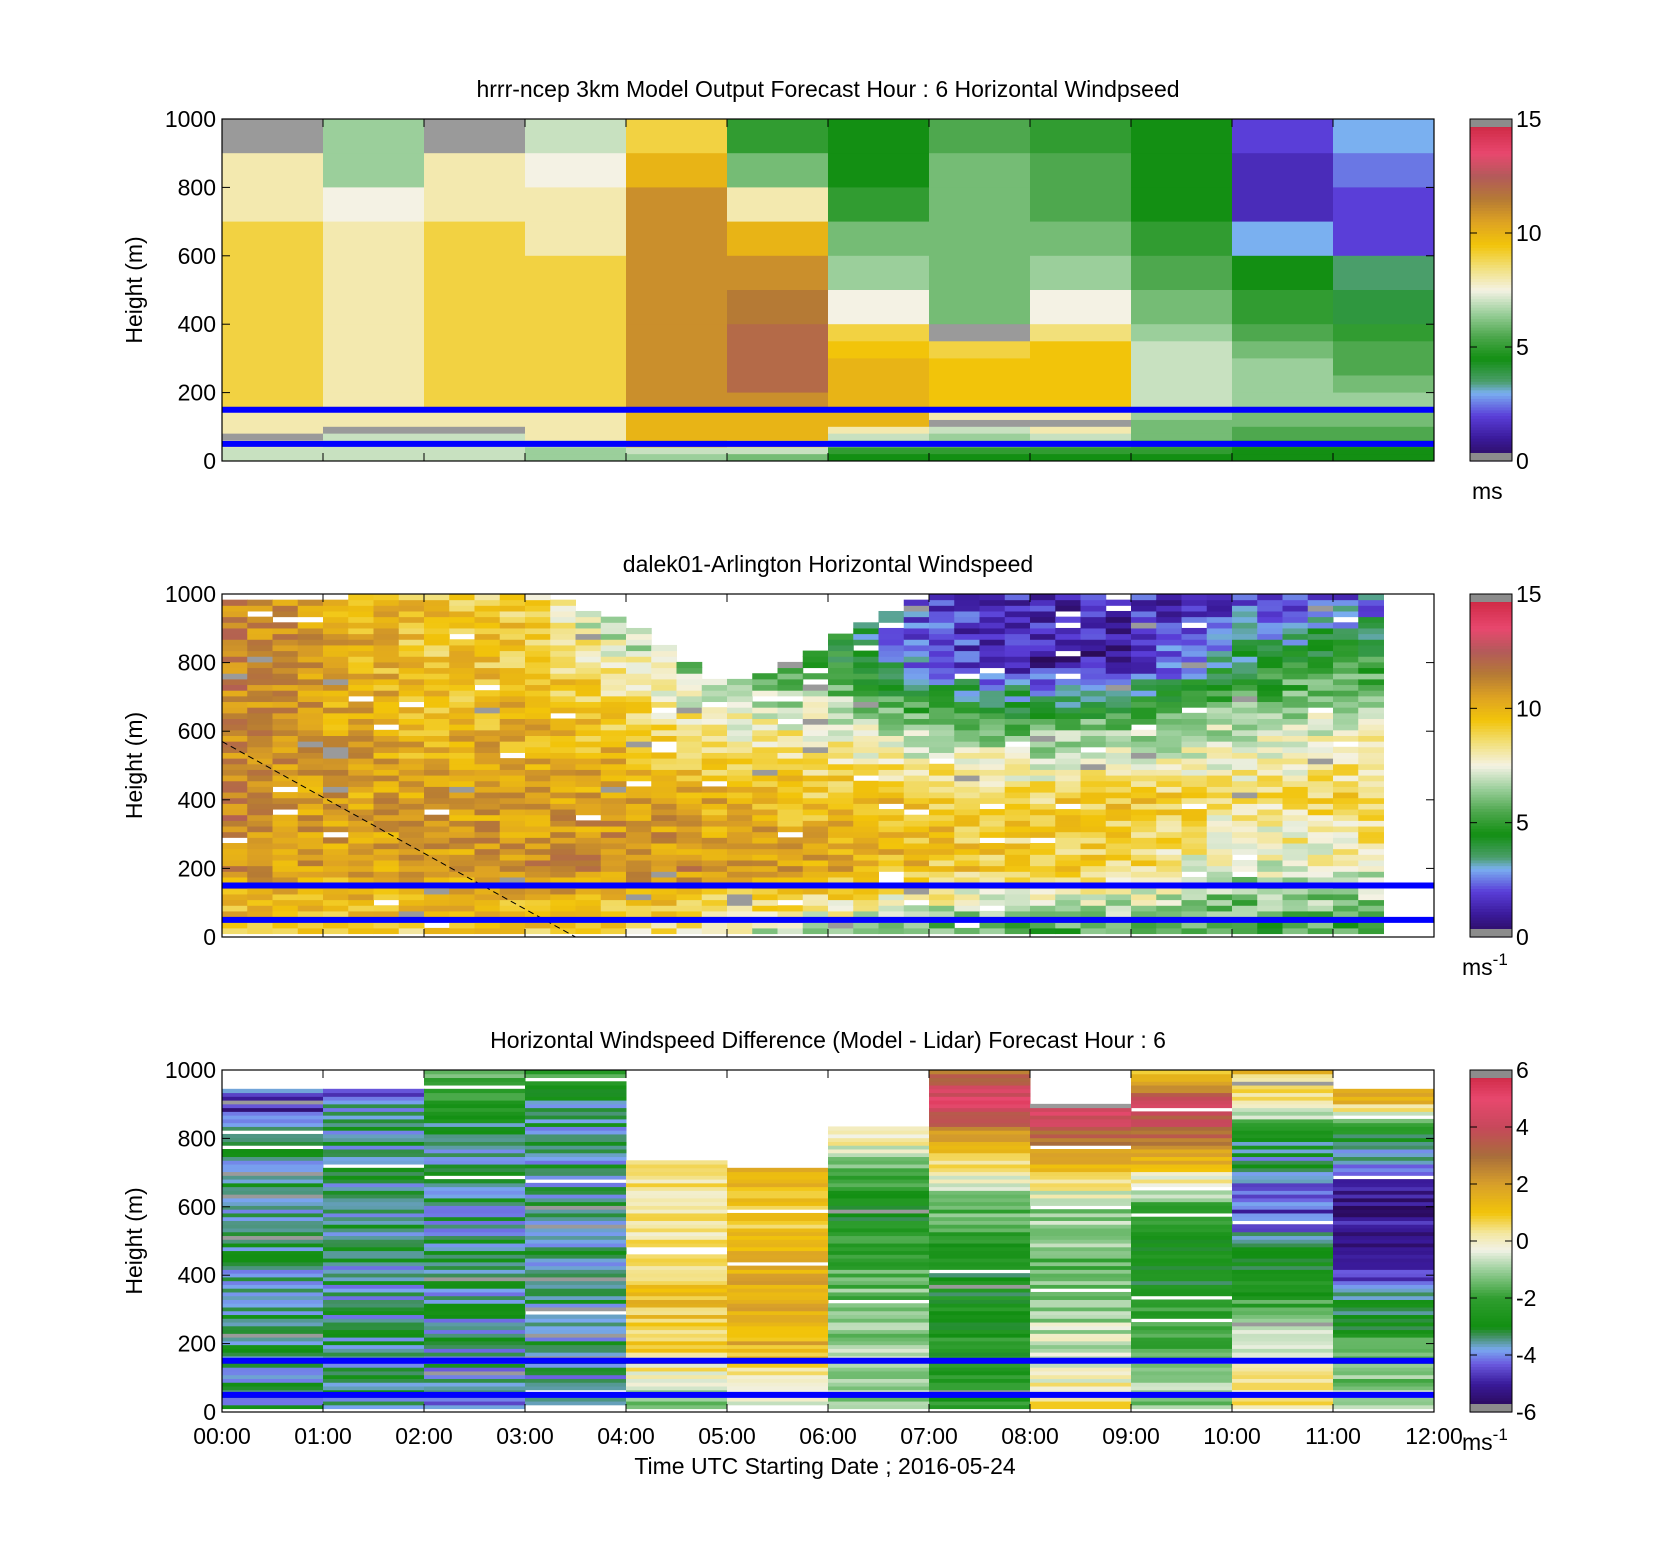 The width and height of the screenshot is (1680, 1561). What do you see at coordinates (1522, 1241) in the screenshot?
I see `colorbar-tick-label: 0` at bounding box center [1522, 1241].